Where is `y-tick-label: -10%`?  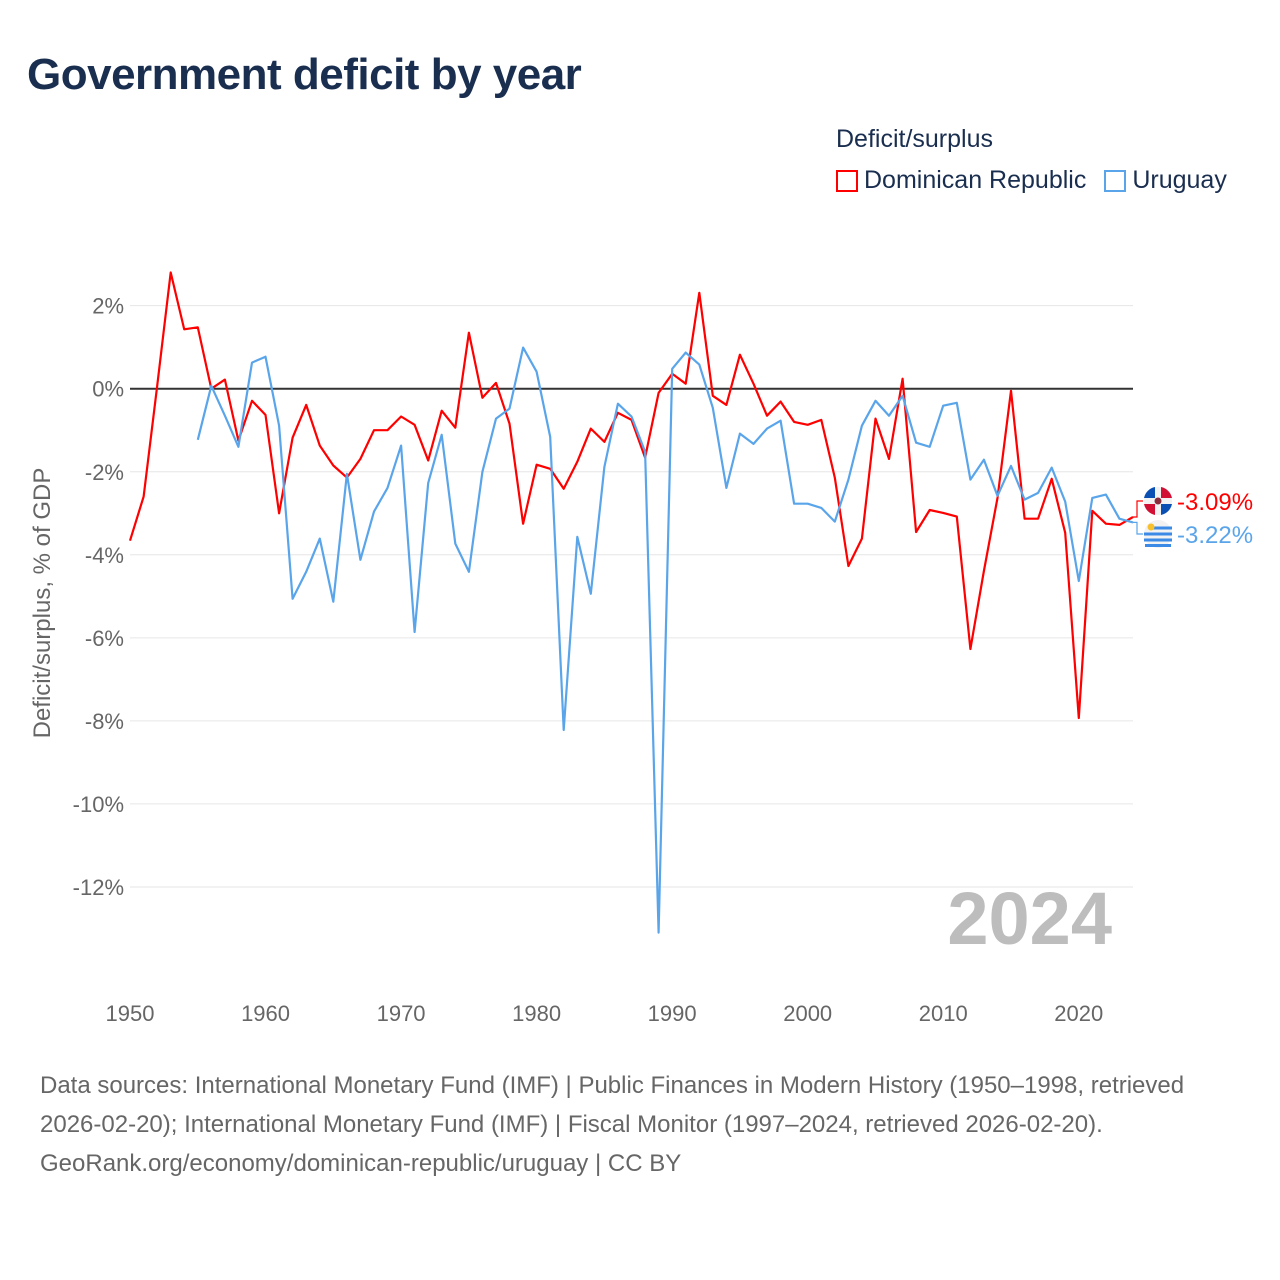
y-tick-label: -10% is located at coordinates (98, 804).